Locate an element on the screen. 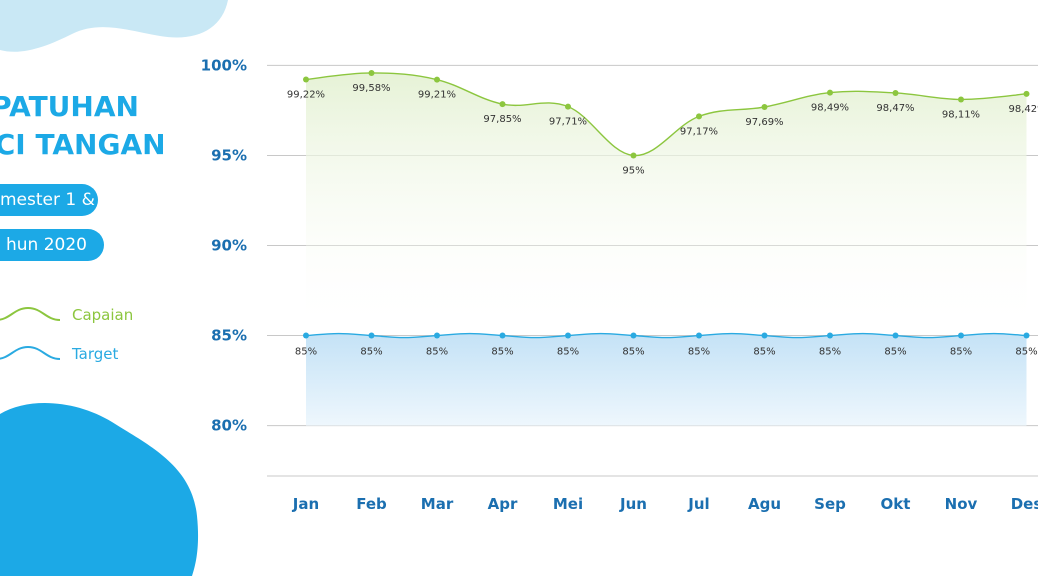  area-target is located at coordinates (666, 379).